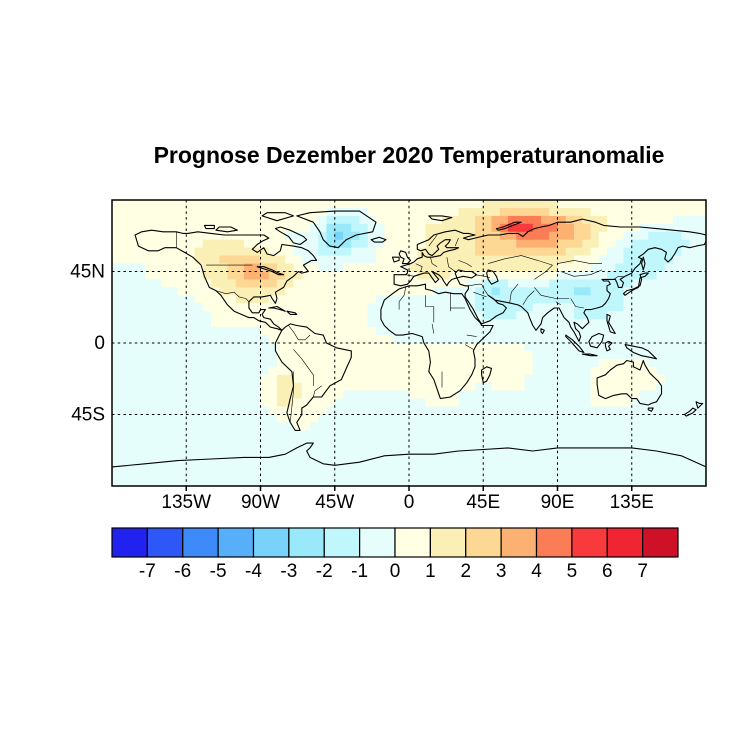 This screenshot has height=741, width=741. Describe the element at coordinates (558, 502) in the screenshot. I see `x-tick-label: 90E` at that location.